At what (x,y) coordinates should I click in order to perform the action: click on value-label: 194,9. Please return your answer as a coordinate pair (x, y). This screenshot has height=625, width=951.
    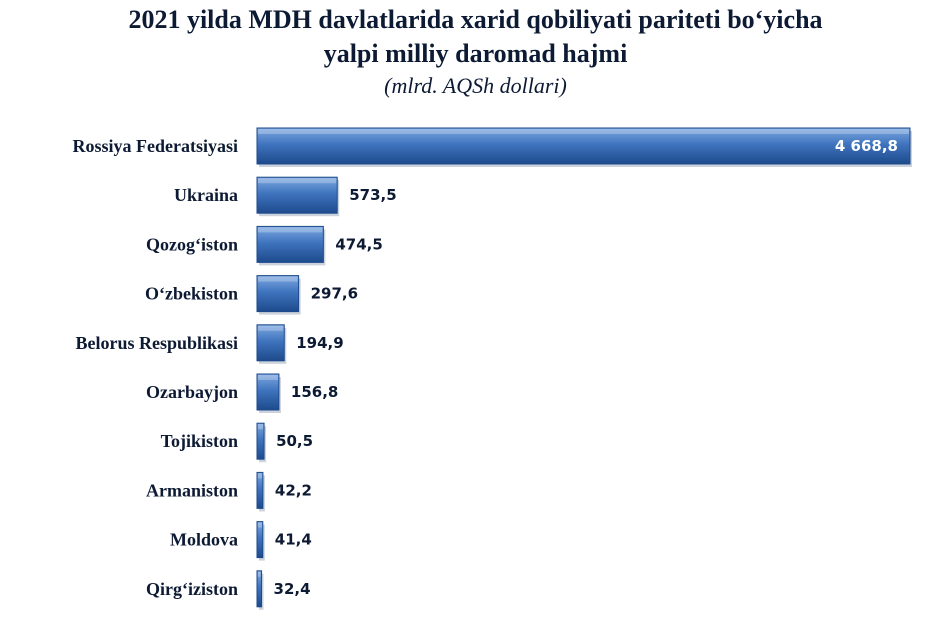
    Looking at the image, I should click on (319, 343).